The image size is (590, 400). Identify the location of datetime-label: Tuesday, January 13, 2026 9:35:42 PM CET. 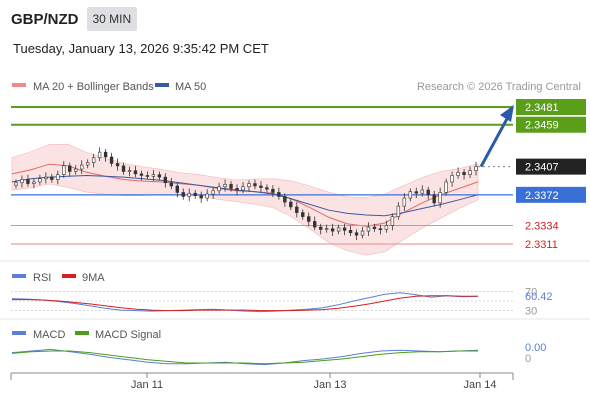
(141, 48).